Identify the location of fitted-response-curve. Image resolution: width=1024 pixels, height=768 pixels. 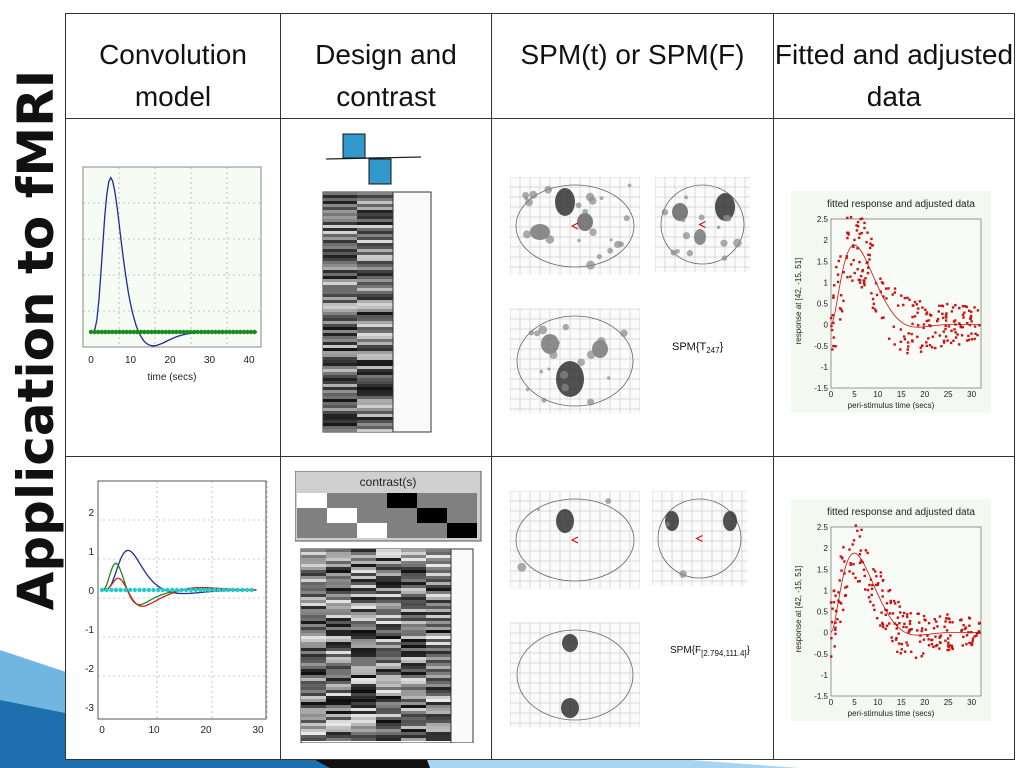
(905, 594).